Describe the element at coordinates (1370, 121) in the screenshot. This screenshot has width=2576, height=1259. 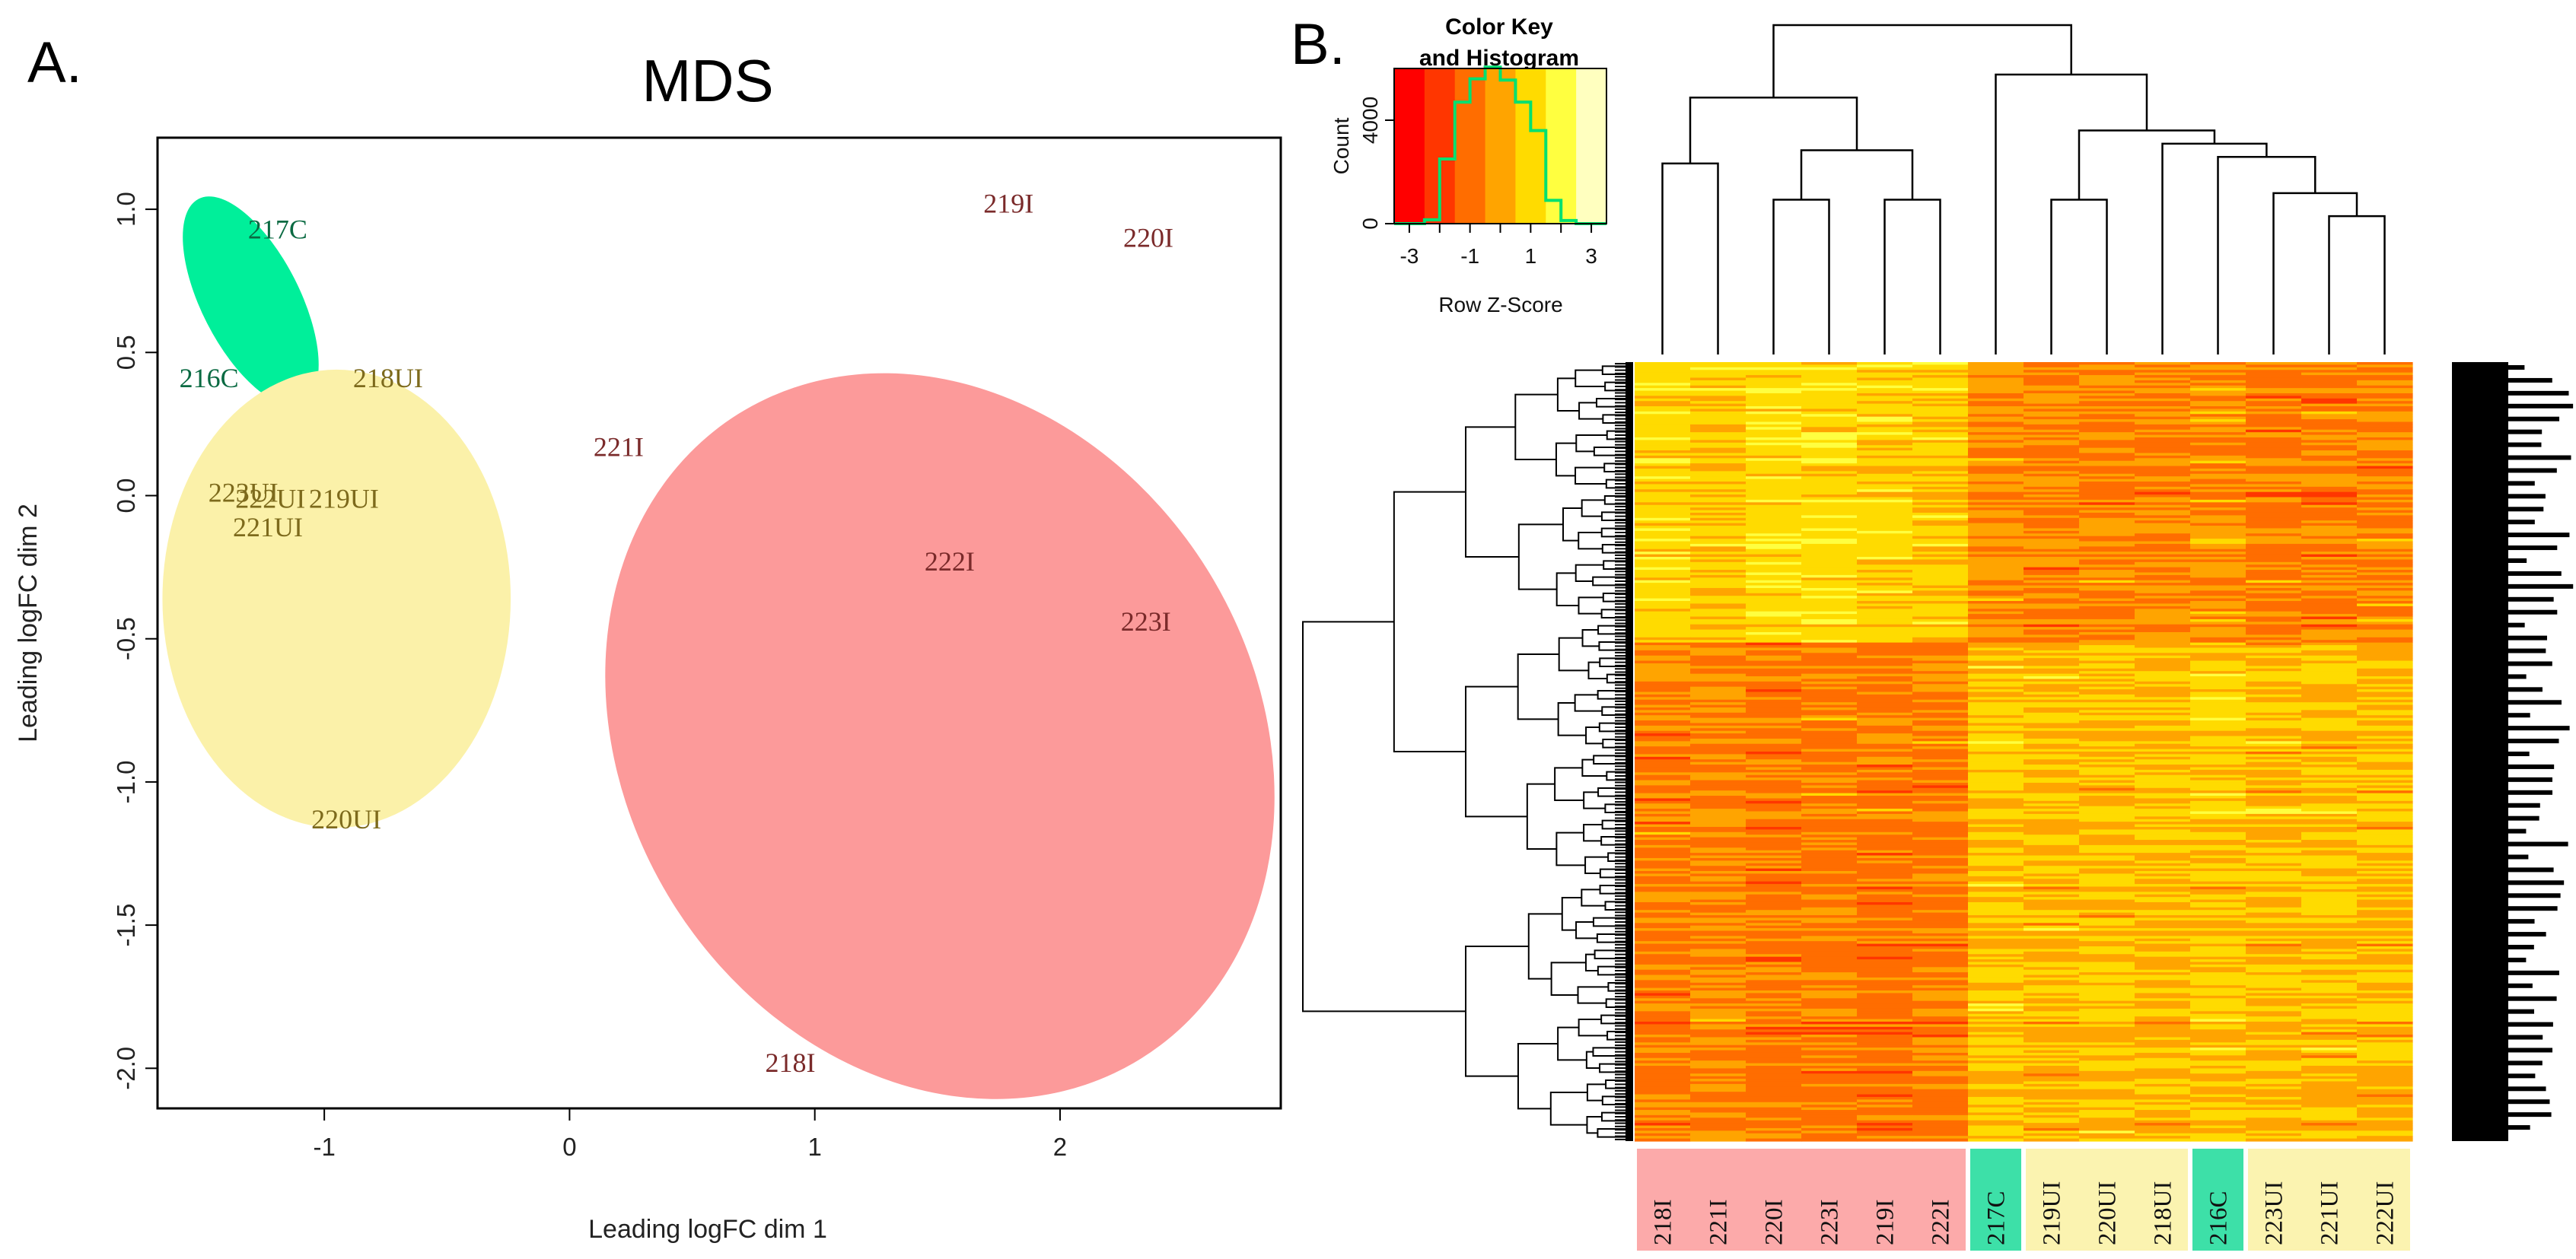
I see `color-key-y-tick-label: 4000` at that location.